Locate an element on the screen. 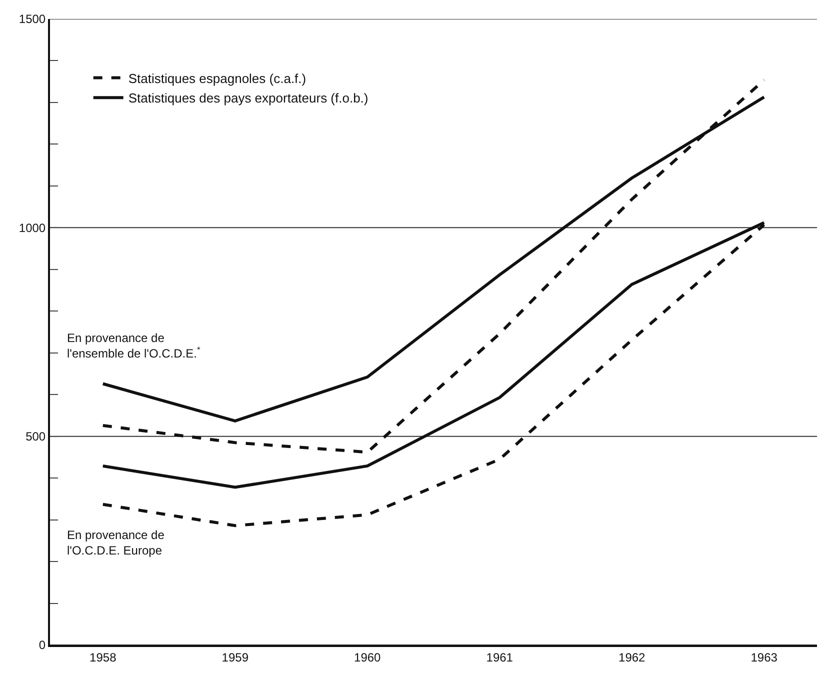 The height and width of the screenshot is (690, 837). x-tick-label: 1958 is located at coordinates (103, 657).